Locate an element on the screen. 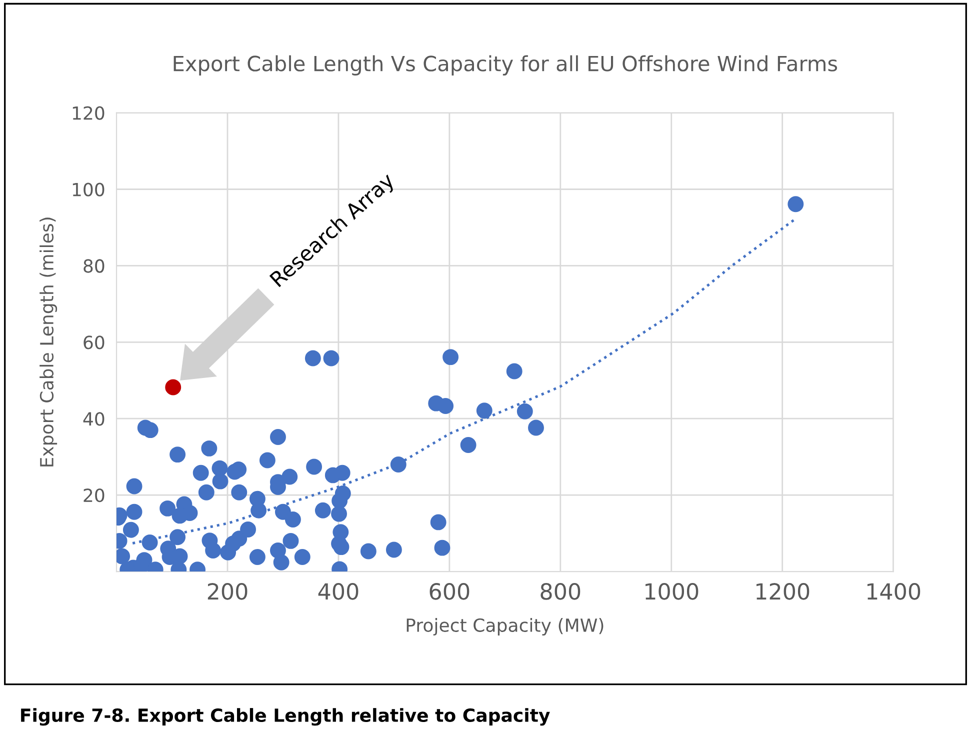 The image size is (971, 752). y-tick-label: 100 is located at coordinates (88, 189).